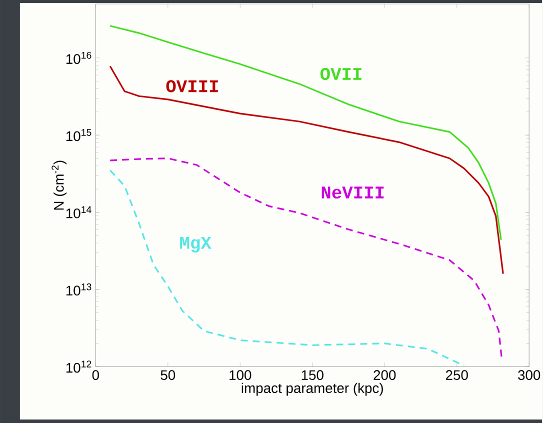 This screenshot has width=544, height=423. What do you see at coordinates (79, 289) in the screenshot?
I see `y-tick-label: 10$^{13}$` at bounding box center [79, 289].